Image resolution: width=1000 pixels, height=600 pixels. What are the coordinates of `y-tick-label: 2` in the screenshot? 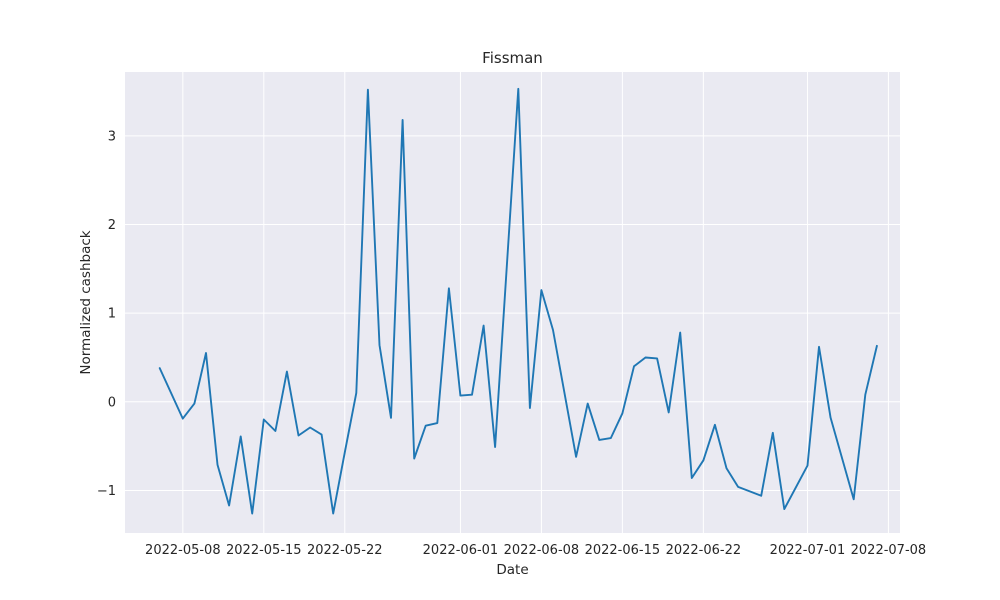 It's located at (112, 225).